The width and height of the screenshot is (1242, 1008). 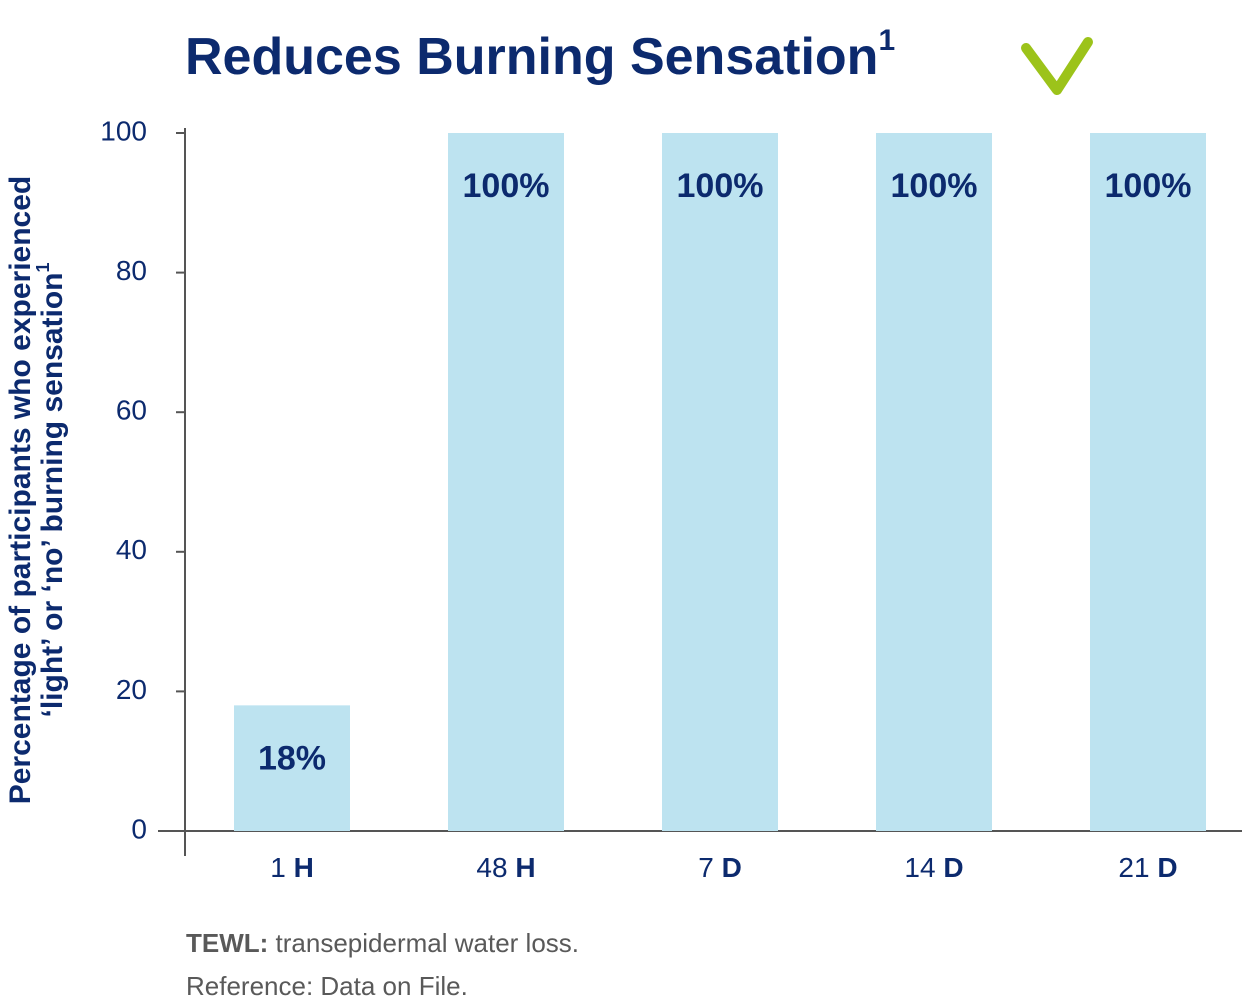 I want to click on title-note: 1, so click(x=886, y=40).